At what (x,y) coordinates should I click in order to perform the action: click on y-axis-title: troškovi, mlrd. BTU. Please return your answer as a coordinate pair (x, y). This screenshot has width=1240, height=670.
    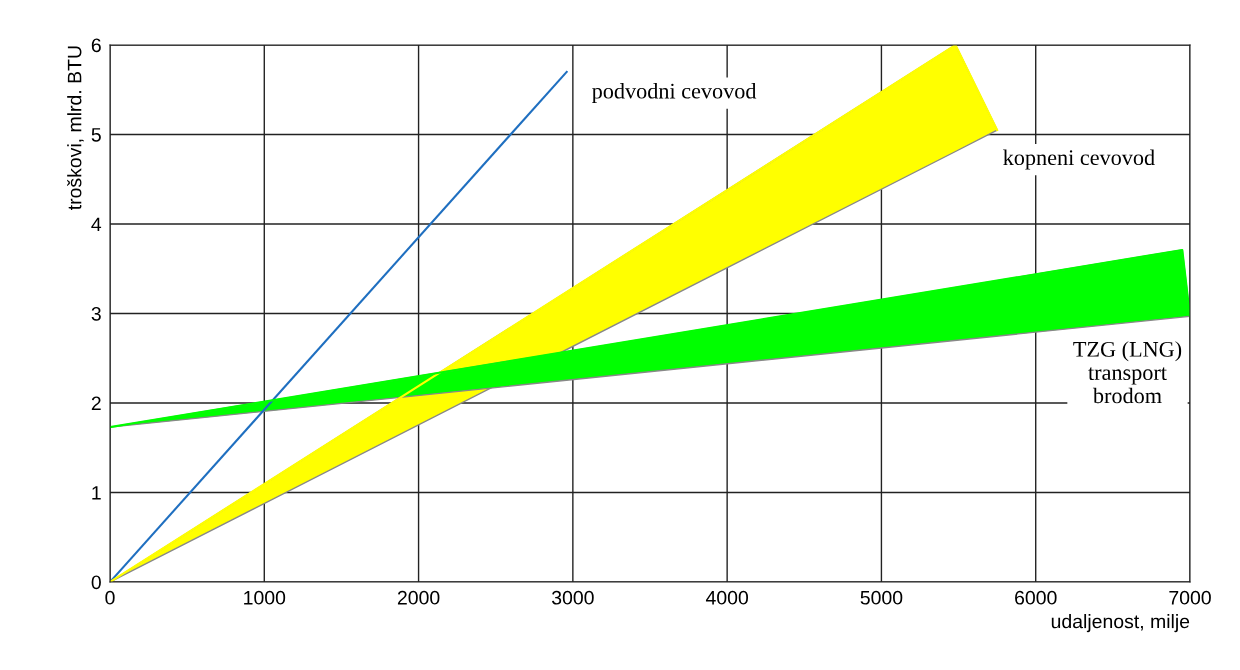
    Looking at the image, I should click on (75, 128).